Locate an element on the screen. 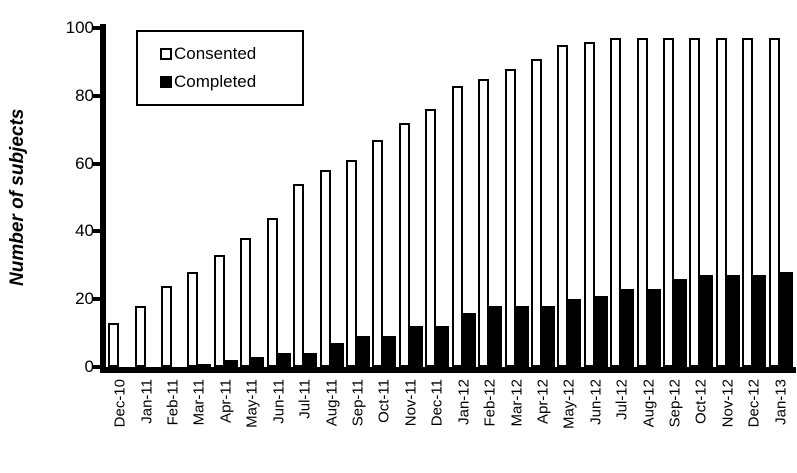 Image resolution: width=797 pixels, height=473 pixels. x-tick-label: Dec-12 is located at coordinates (754, 403).